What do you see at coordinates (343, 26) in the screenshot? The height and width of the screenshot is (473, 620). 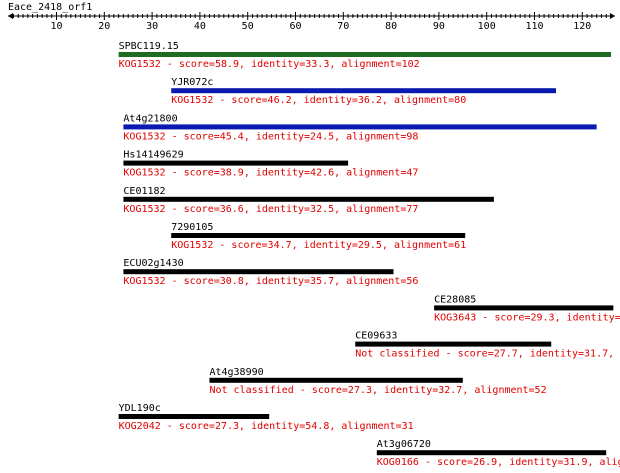 I see `ruler-tick-label: 70` at bounding box center [343, 26].